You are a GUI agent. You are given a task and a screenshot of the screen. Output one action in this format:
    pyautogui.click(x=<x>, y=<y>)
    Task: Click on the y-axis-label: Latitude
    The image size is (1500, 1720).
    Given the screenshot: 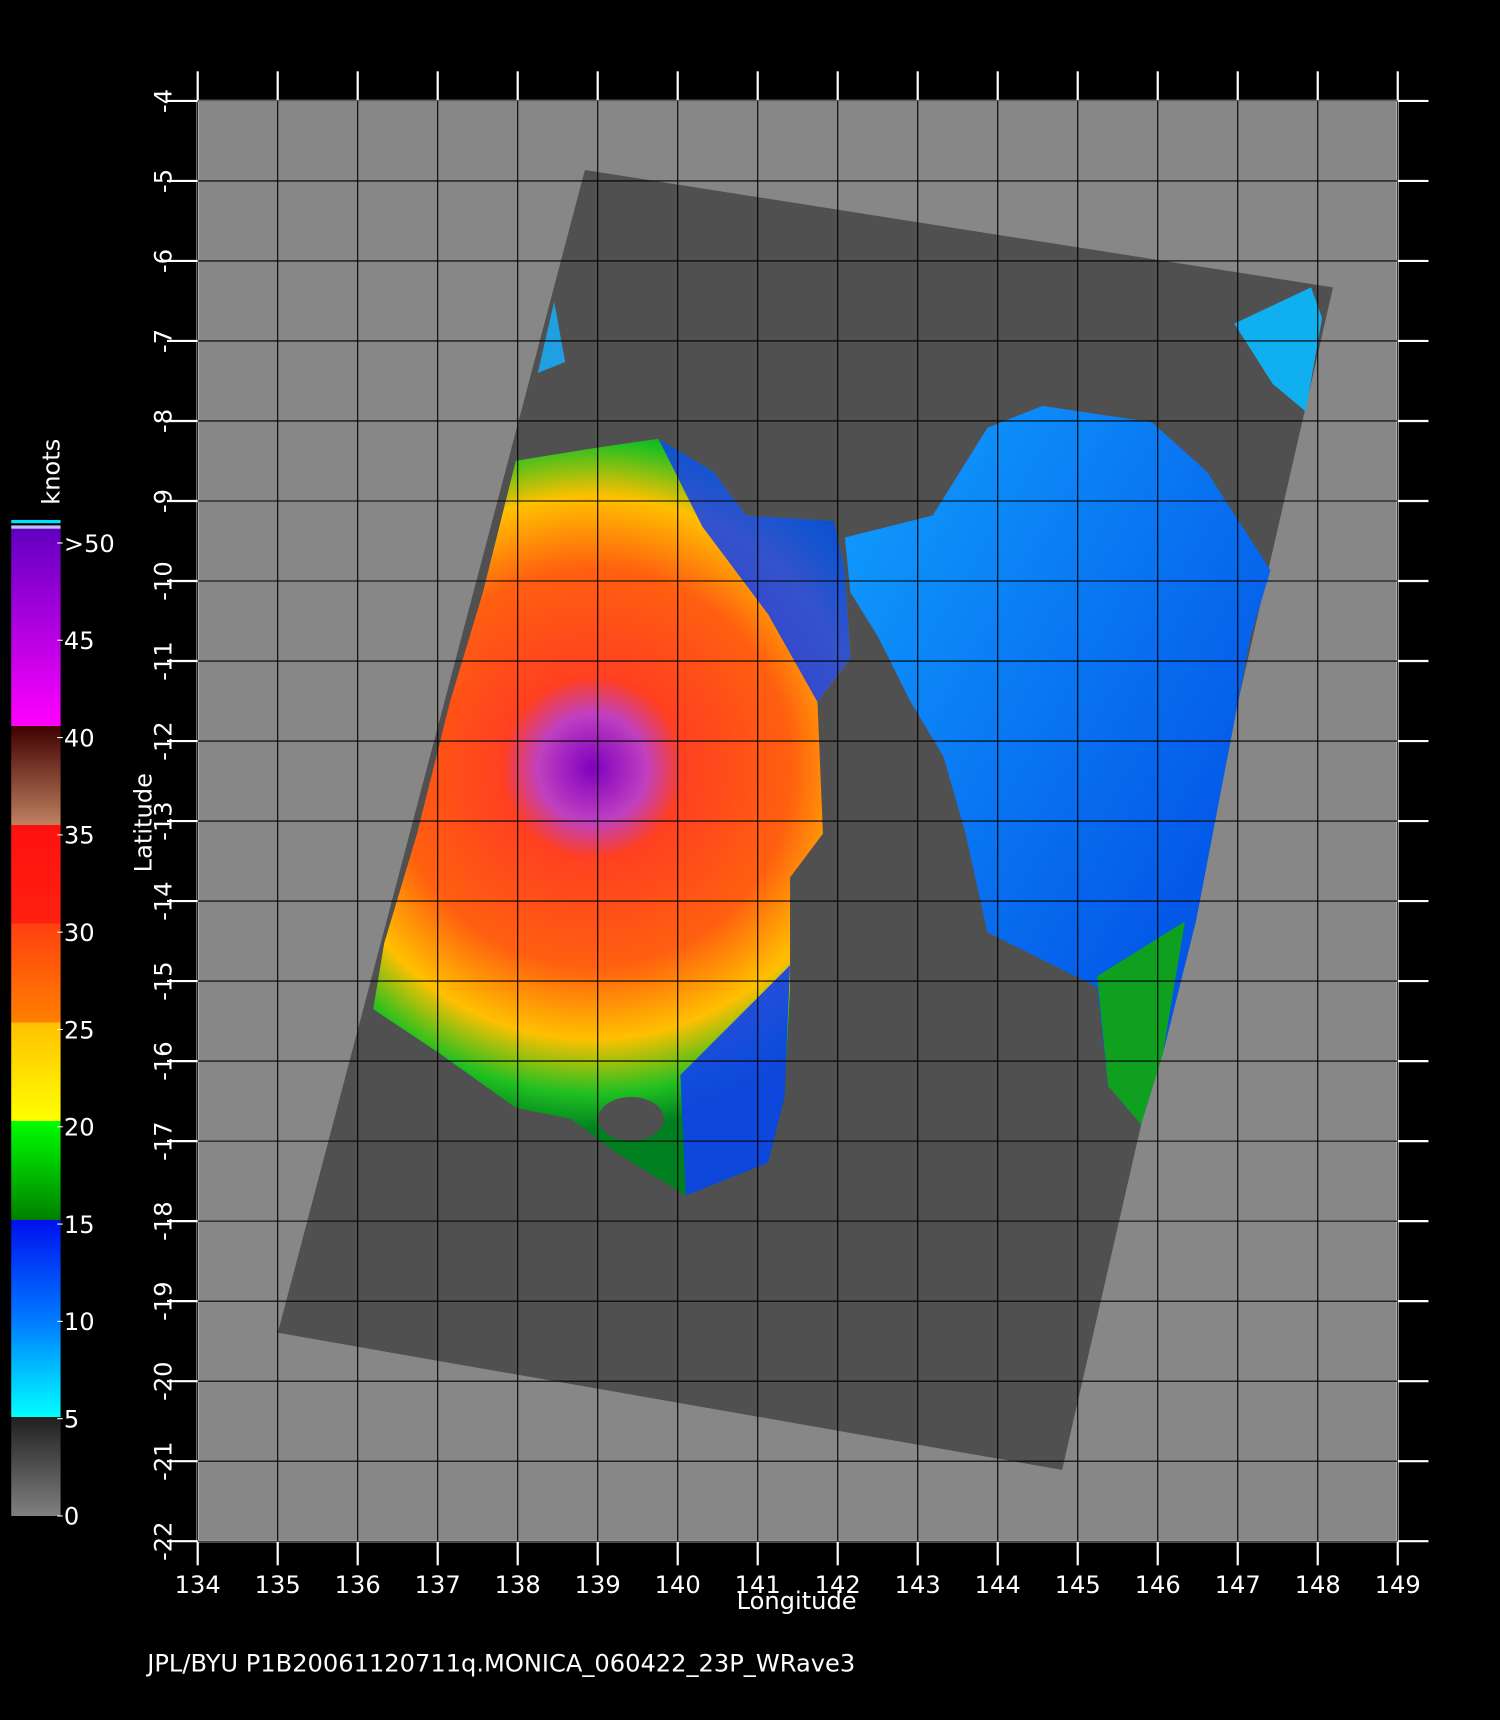 What is the action you would take?
    pyautogui.click(x=144, y=822)
    